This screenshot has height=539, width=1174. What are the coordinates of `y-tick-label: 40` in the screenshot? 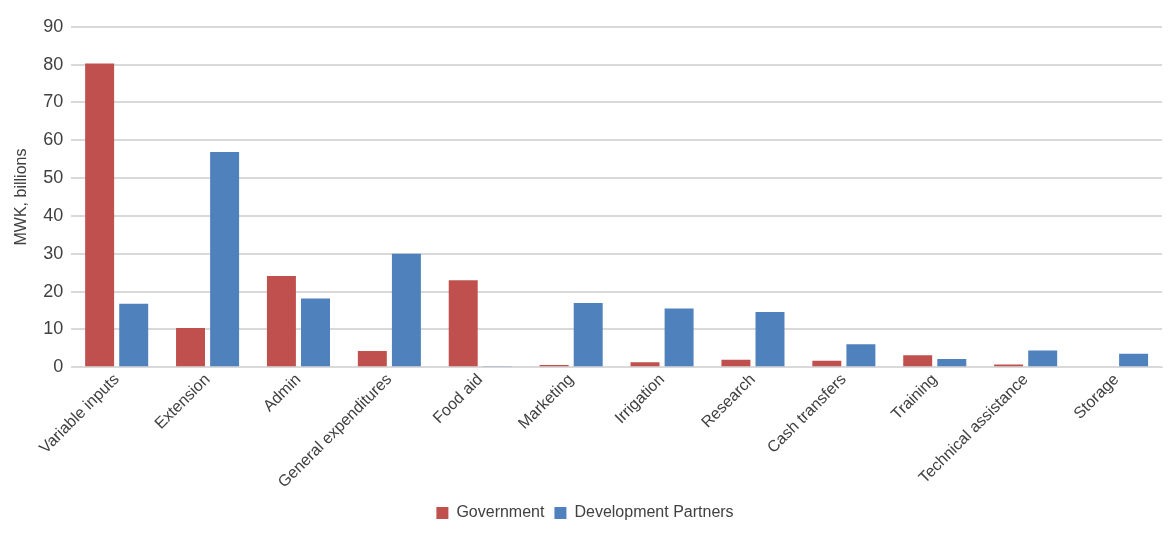 It's located at (53, 214).